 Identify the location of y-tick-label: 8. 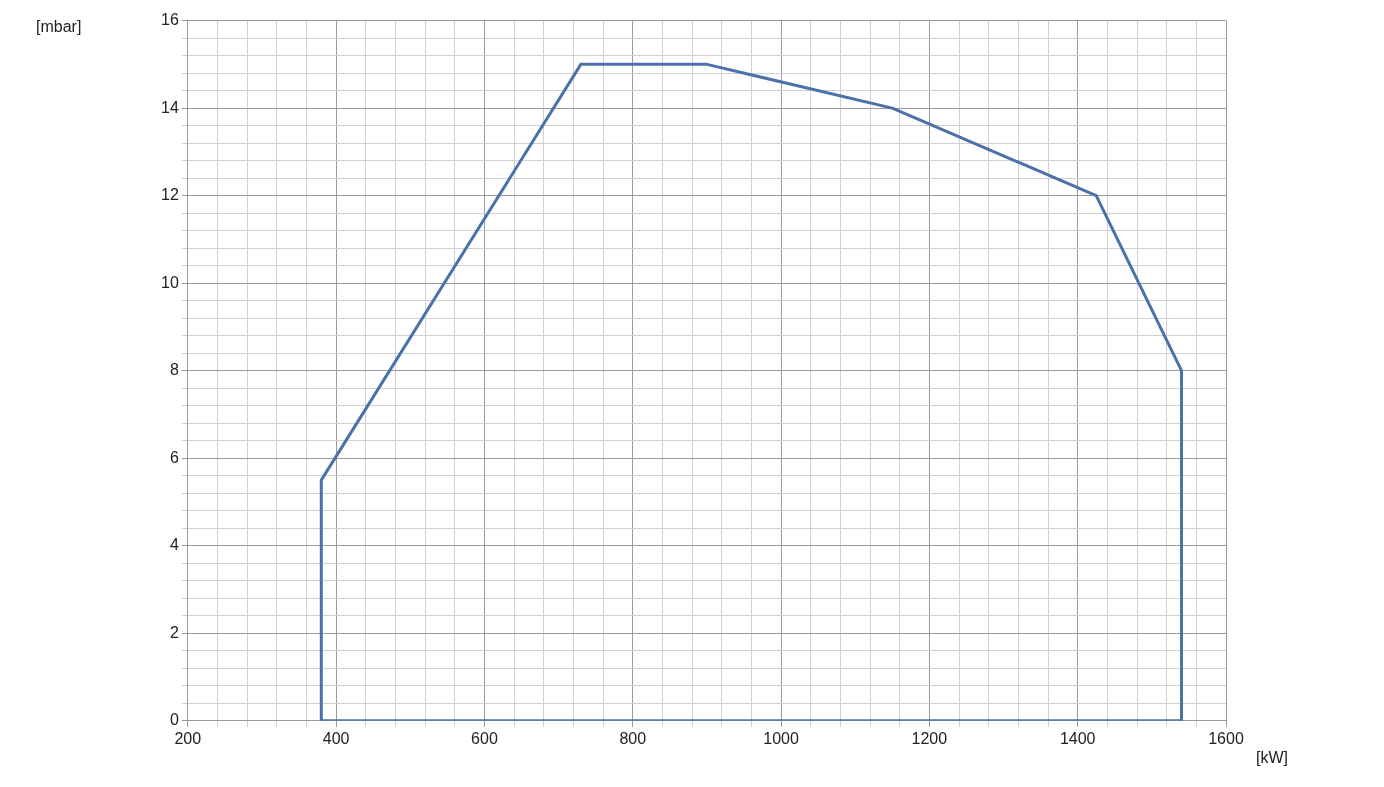
(174, 370).